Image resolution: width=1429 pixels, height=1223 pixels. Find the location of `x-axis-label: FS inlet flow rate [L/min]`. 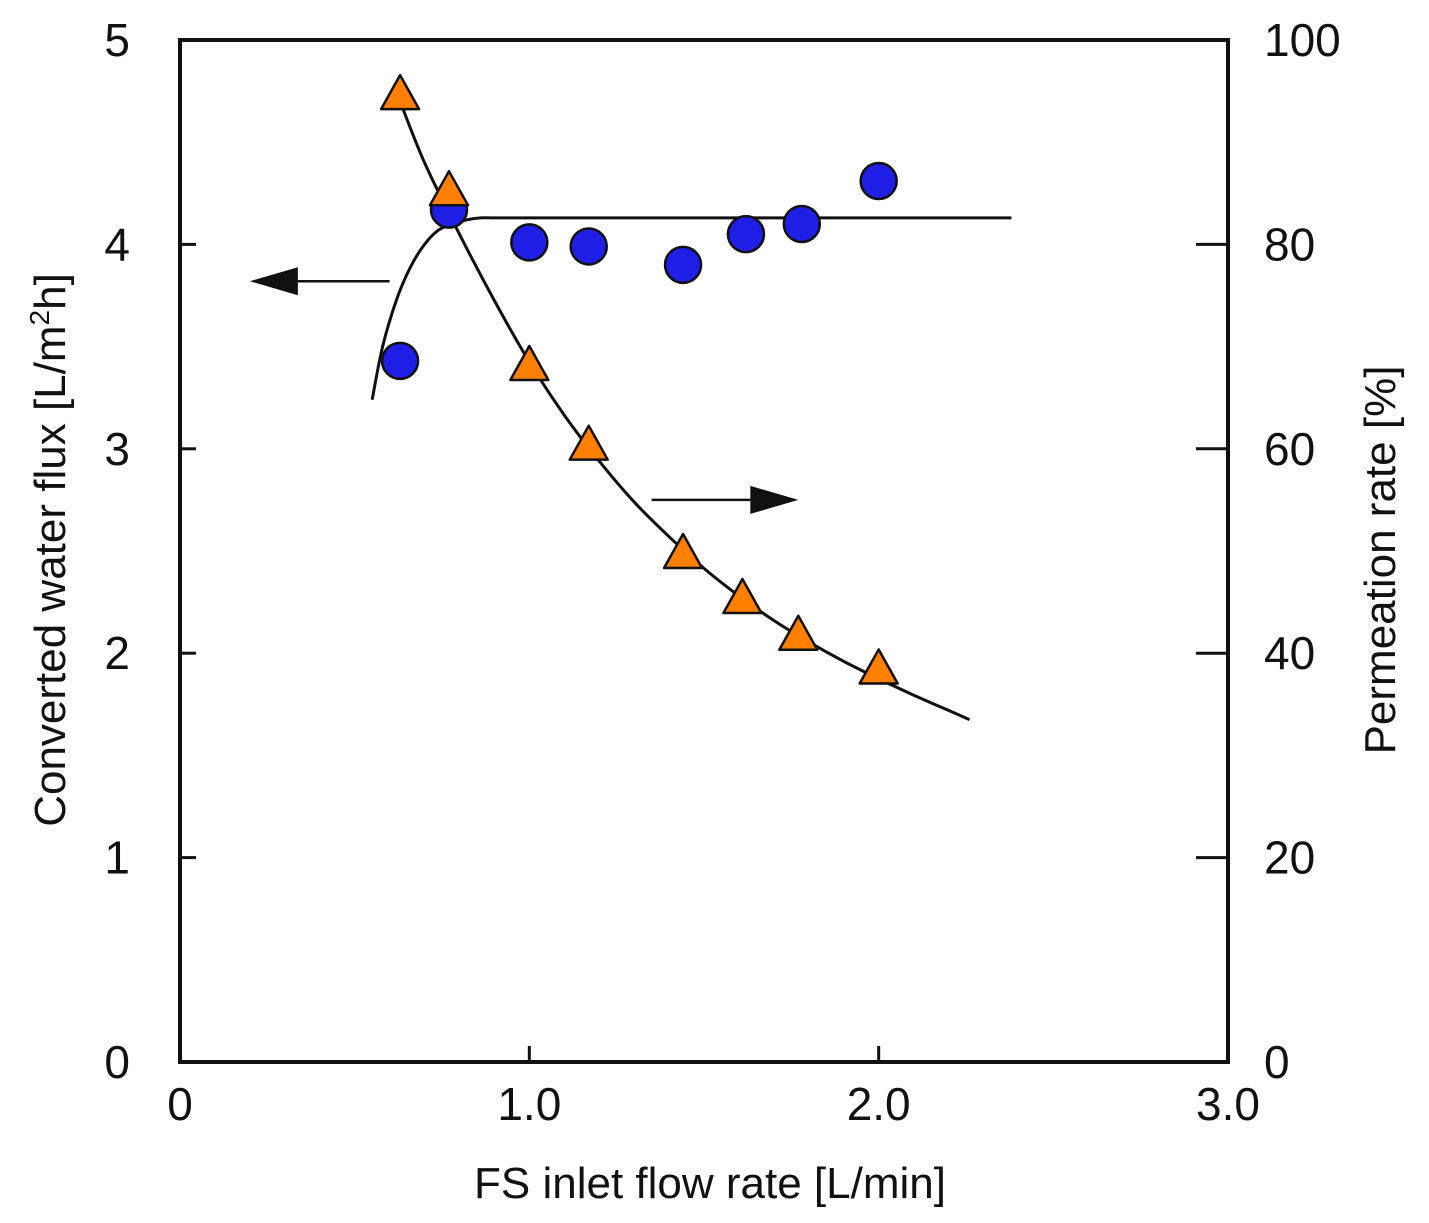

x-axis-label: FS inlet flow rate [L/min] is located at coordinates (710, 1183).